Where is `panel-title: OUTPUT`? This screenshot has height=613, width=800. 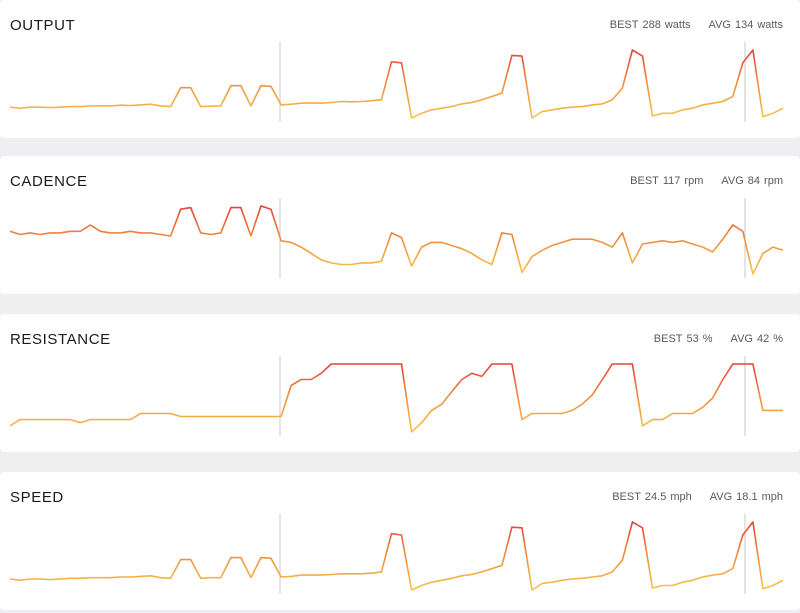 panel-title: OUTPUT is located at coordinates (42, 25).